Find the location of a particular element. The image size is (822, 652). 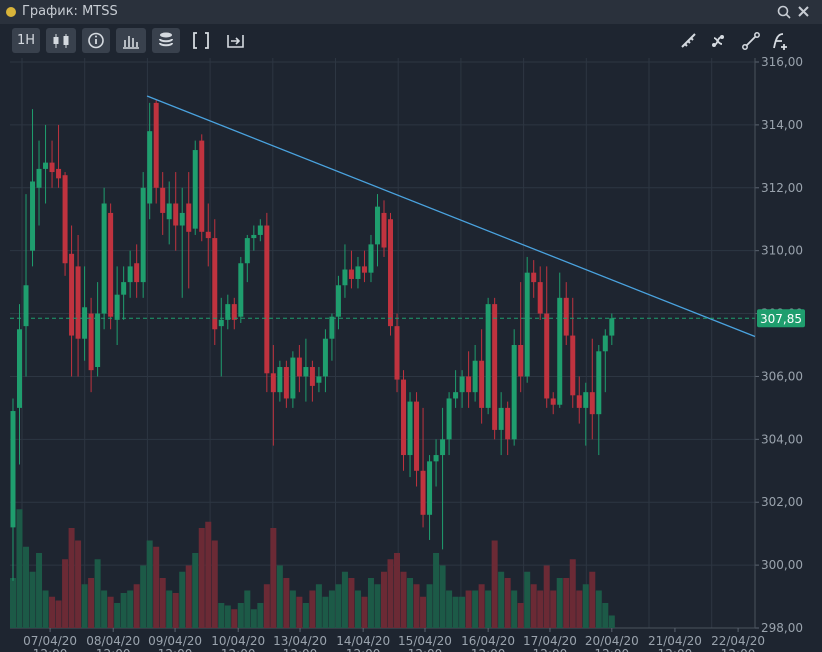

last-price-box is located at coordinates (781, 318).